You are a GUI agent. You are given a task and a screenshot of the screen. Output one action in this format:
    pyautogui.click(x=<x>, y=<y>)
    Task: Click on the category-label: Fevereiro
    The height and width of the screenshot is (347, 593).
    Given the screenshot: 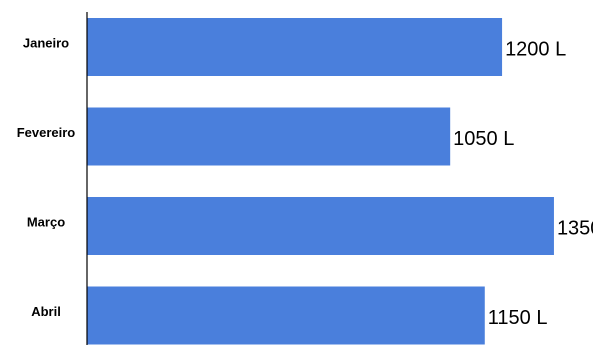 What is the action you would take?
    pyautogui.click(x=46, y=132)
    